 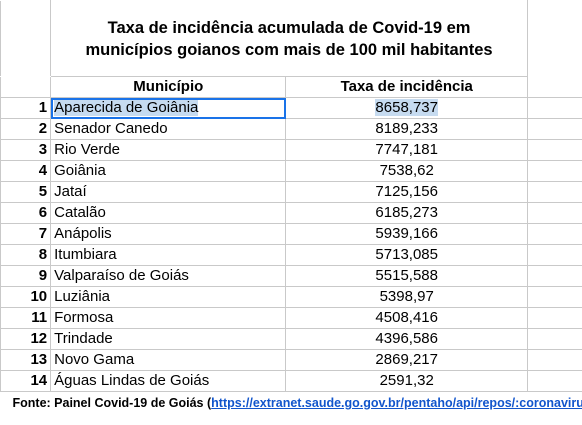 I want to click on table-row: 2 Senador Canedo 8189,233, so click(x=291, y=129).